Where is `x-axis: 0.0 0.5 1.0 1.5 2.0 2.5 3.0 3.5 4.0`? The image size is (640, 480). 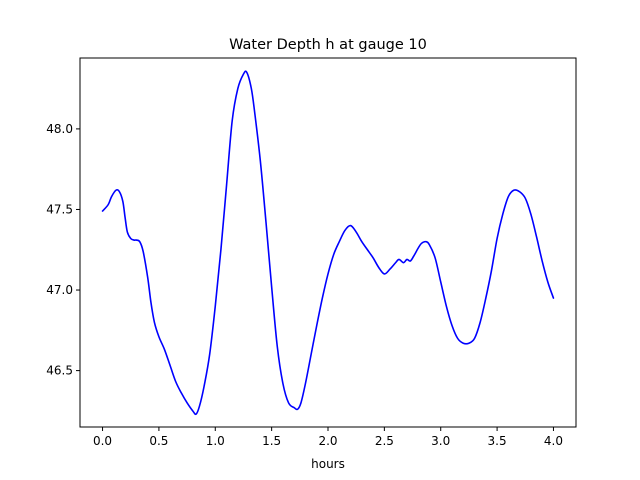
x-axis: 0.0 0.5 1.0 1.5 2.0 2.5 3.0 3.5 4.0 is located at coordinates (328, 437).